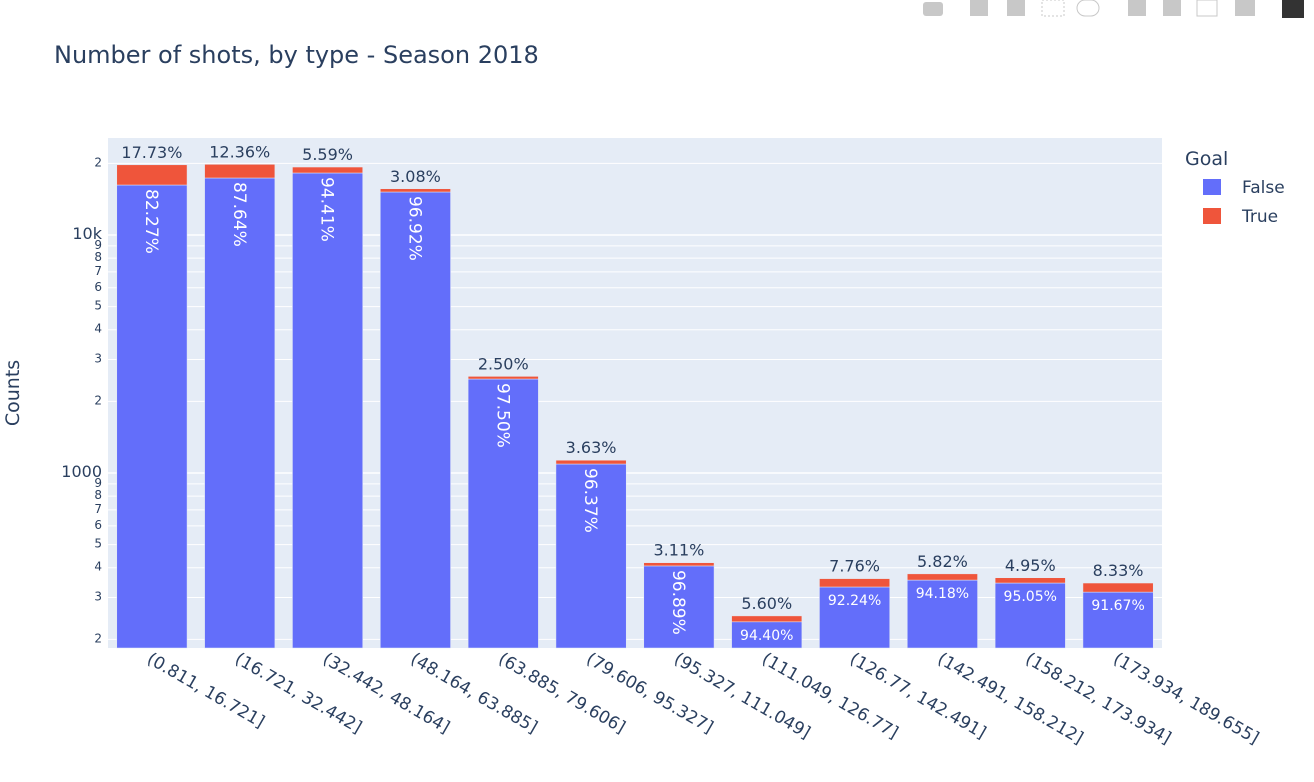 Image resolution: width=1314 pixels, height=782 pixels. Describe the element at coordinates (933, 9) in the screenshot. I see `camera-button` at that location.